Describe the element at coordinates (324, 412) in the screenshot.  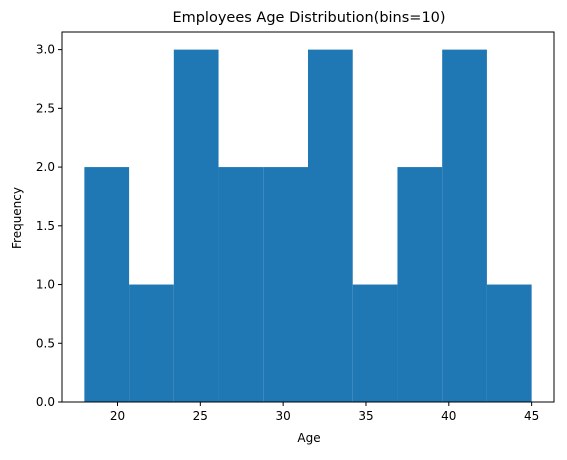
I see `x-axis-ticks: 20 25 30 35 40 45` at that location.